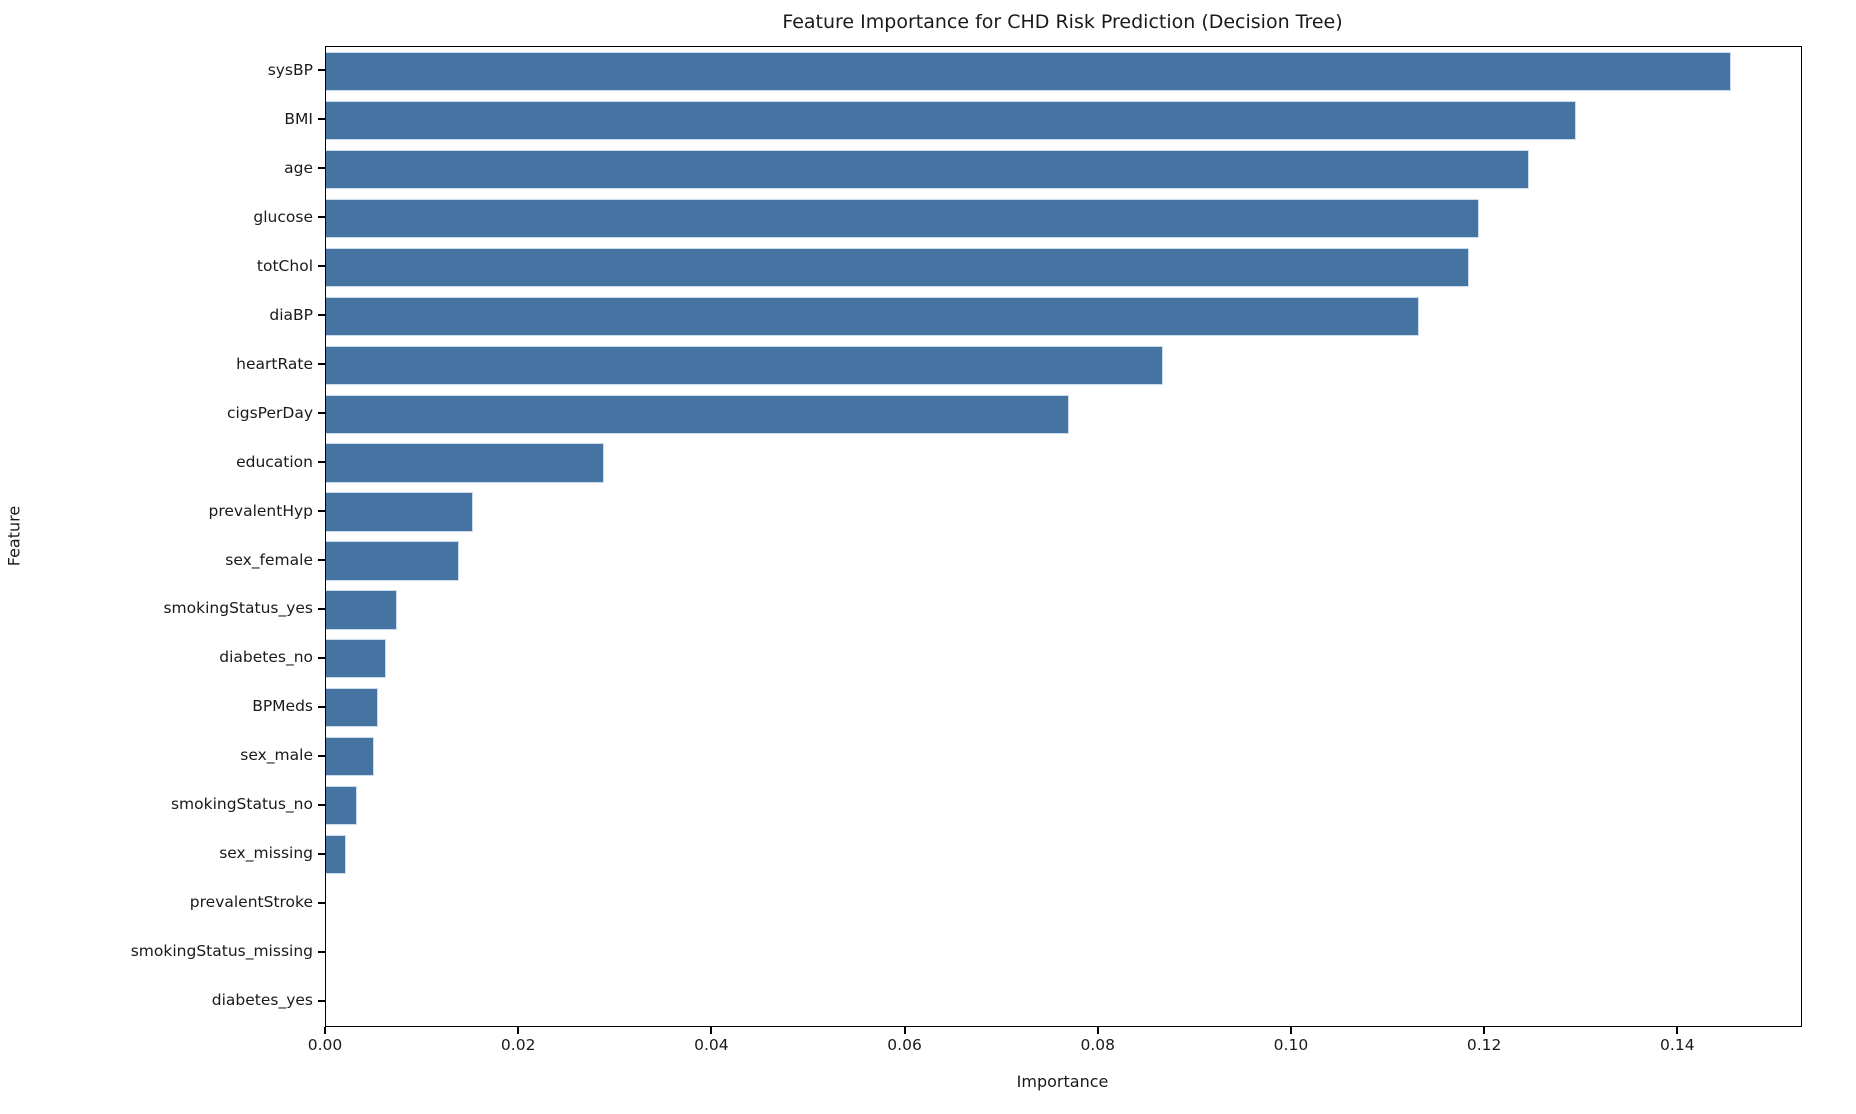 This screenshot has width=1856, height=1114. Describe the element at coordinates (276, 755) in the screenshot. I see `y-tick-label-sex_male: sex_male` at that location.